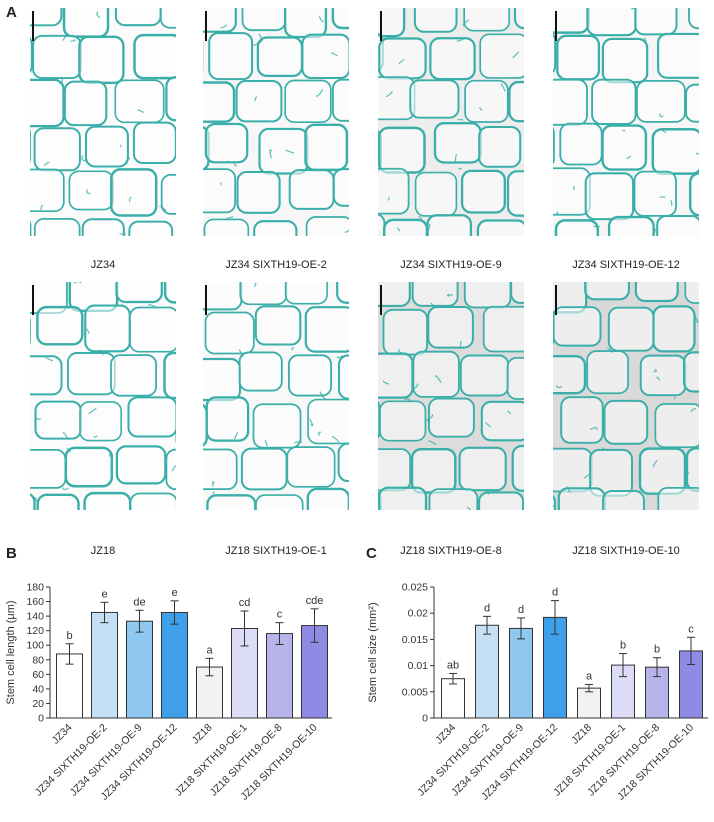 This screenshot has height=822, width=714. What do you see at coordinates (451, 551) in the screenshot?
I see `caption-jz18-oe8: JZ18 SIXTH19-OE-8` at bounding box center [451, 551].